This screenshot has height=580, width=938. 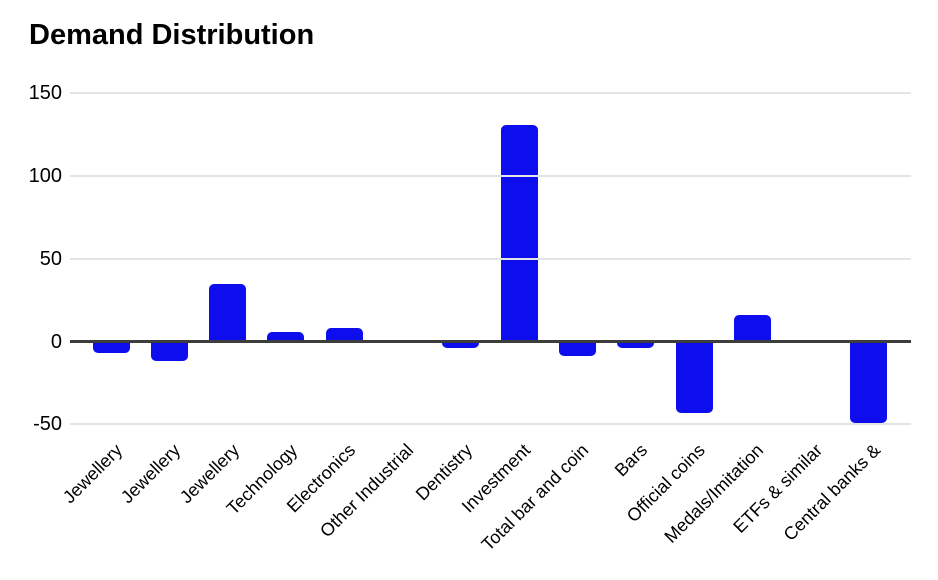 What do you see at coordinates (50, 258) in the screenshot?
I see `y-axis-tick-label: 50` at bounding box center [50, 258].